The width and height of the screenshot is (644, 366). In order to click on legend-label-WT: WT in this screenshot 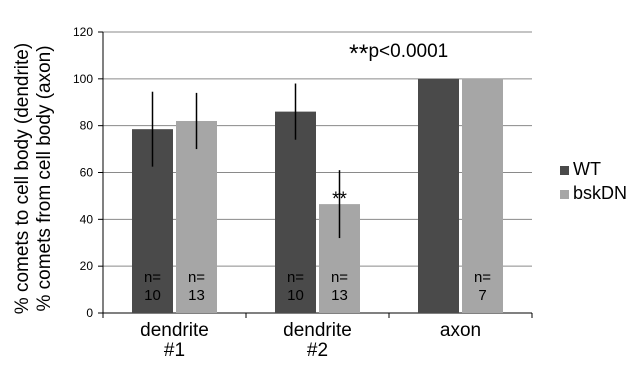, I will do `click(587, 169)`.